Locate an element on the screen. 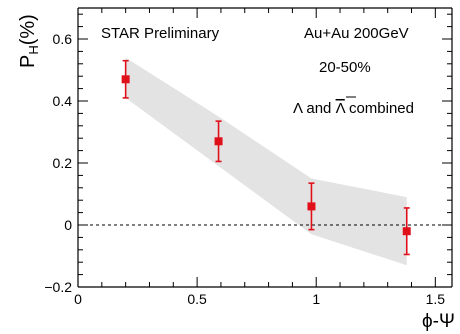 The width and height of the screenshot is (460, 334). x-tick-label: 1.5 is located at coordinates (436, 299).